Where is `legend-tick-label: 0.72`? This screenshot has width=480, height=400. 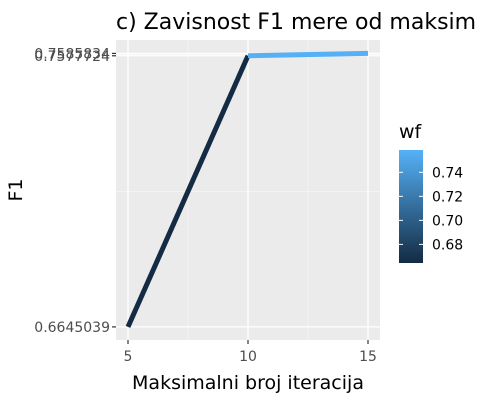
legend-tick-label: 0.72 is located at coordinates (447, 197).